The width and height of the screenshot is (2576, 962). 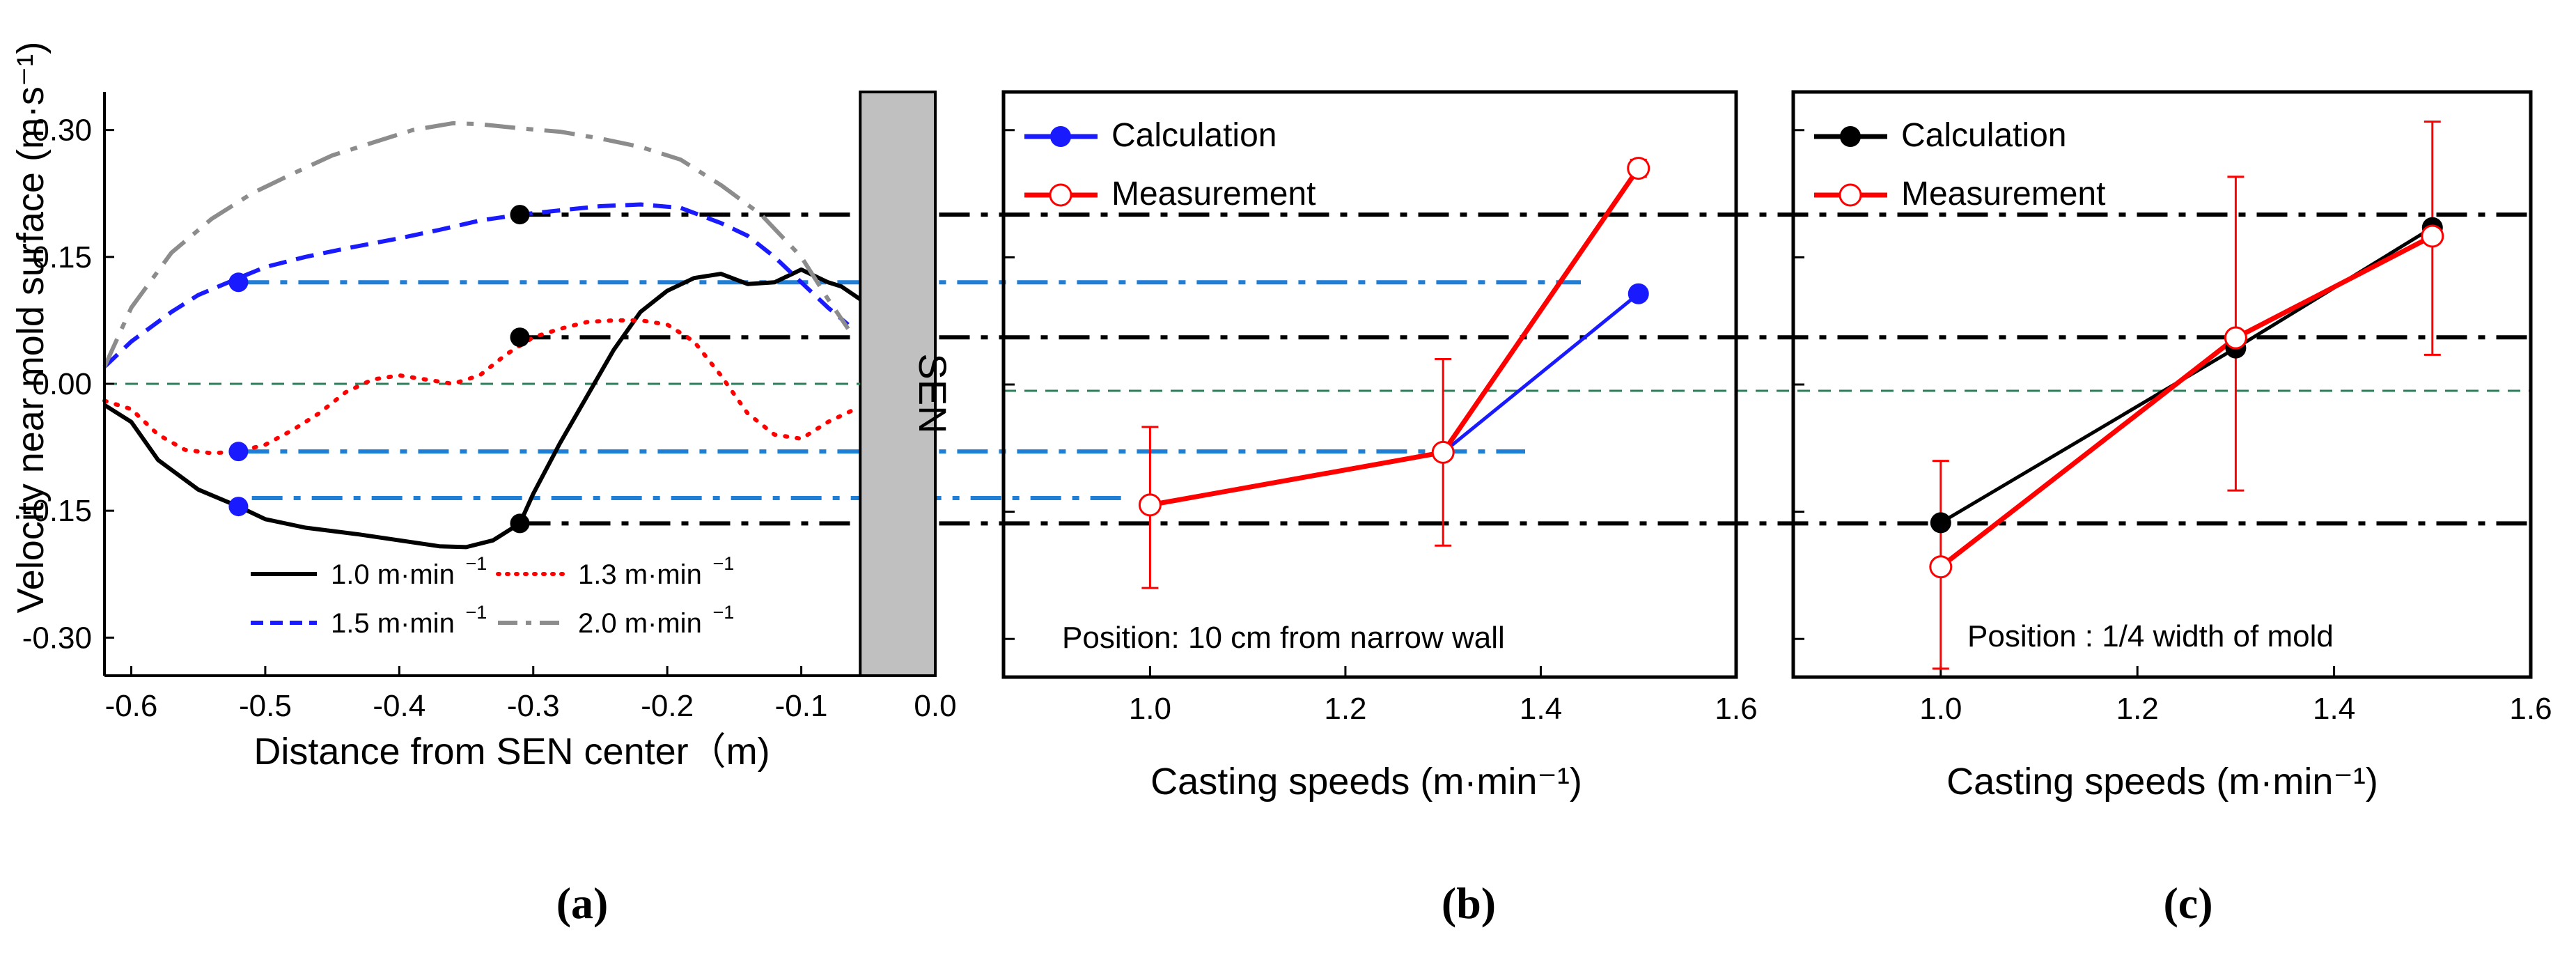 I want to click on sen-box, so click(x=898, y=384).